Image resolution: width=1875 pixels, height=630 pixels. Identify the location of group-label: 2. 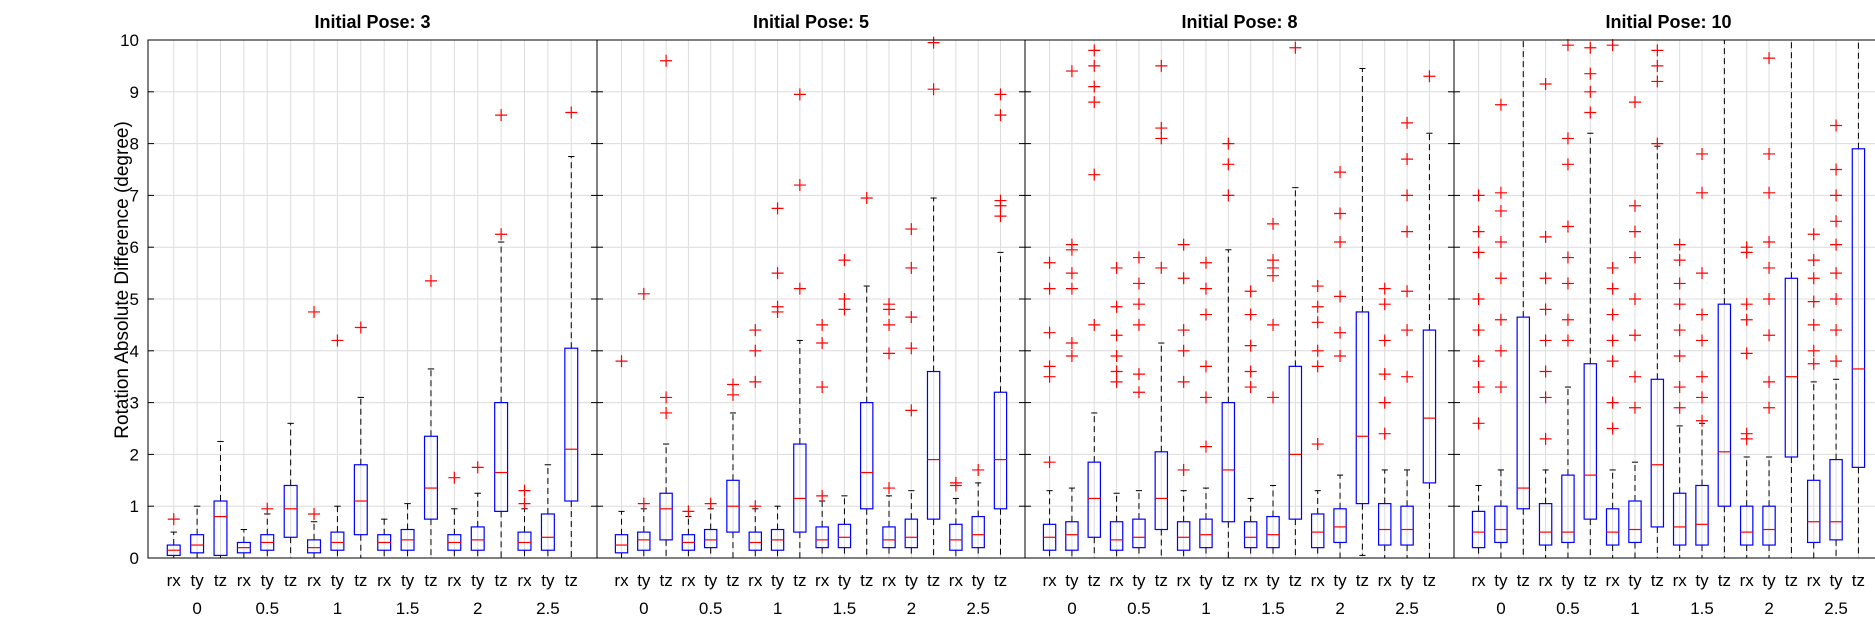
(1768, 608).